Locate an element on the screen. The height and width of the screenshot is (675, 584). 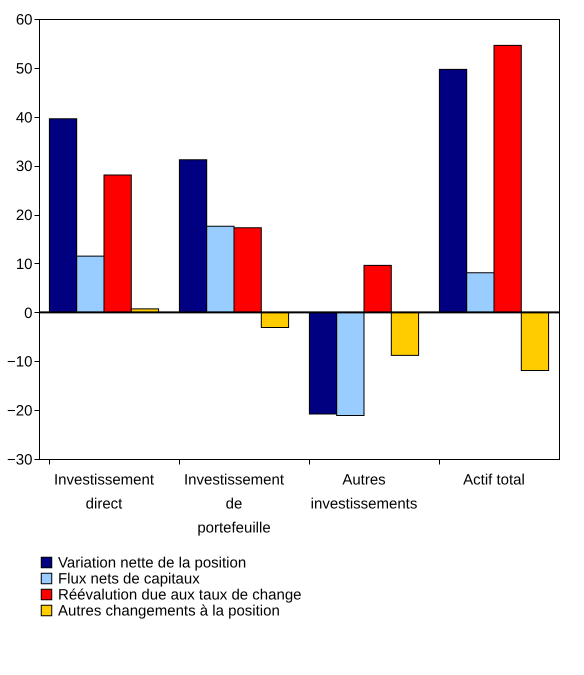
x-tick-label: Investissement direct is located at coordinates (104, 492).